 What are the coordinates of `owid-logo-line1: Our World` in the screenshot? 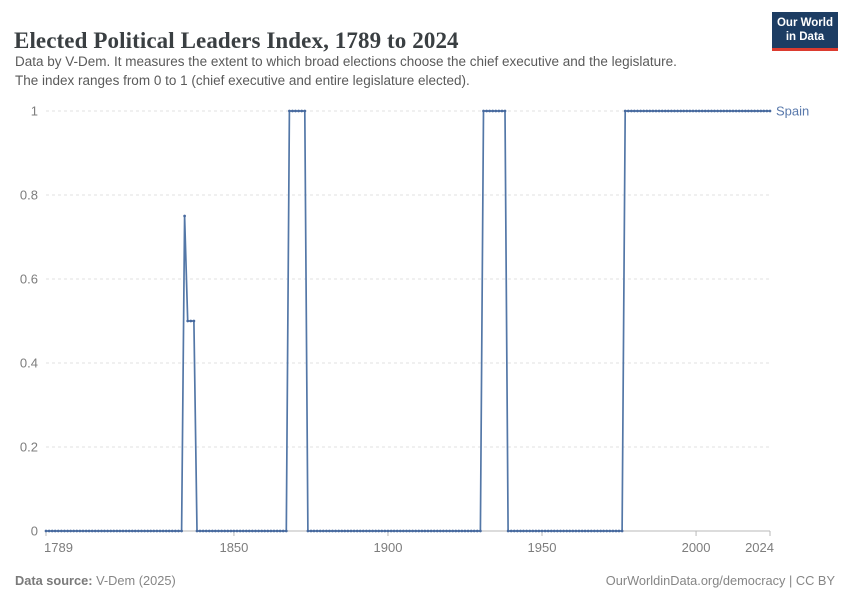 It's located at (804, 23).